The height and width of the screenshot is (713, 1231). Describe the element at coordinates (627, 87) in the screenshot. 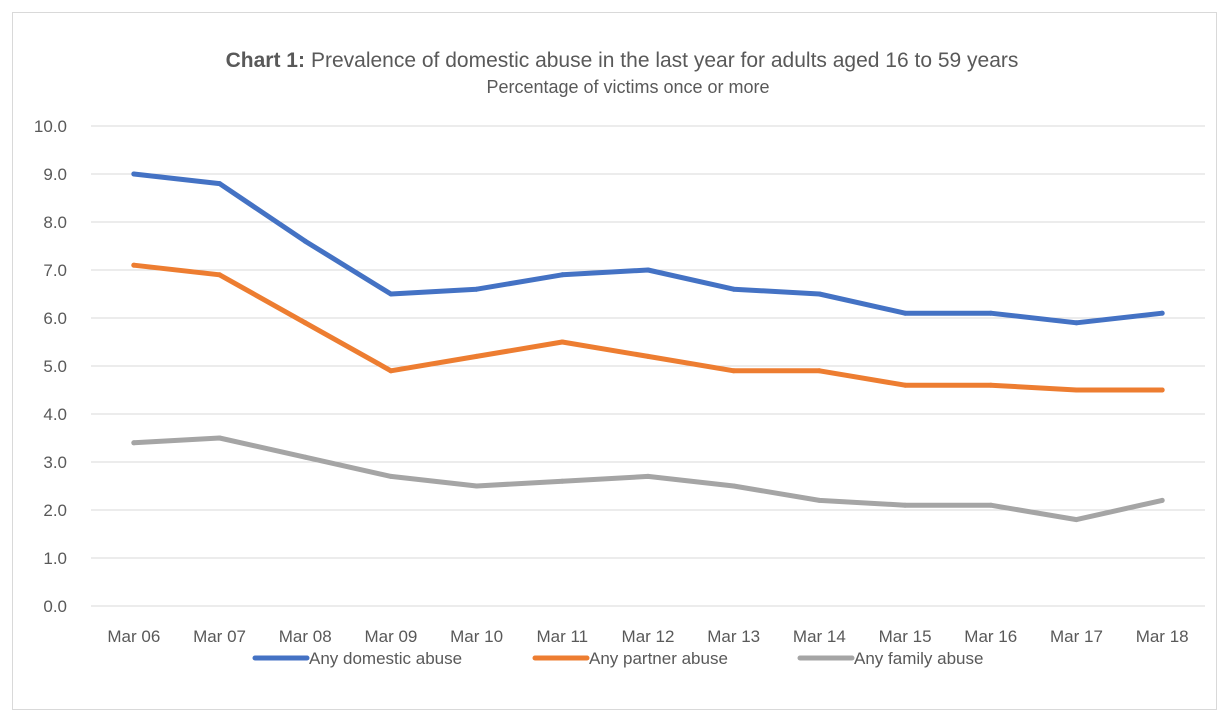

I see `chart-subtitle: Percentage of victims once or more` at that location.